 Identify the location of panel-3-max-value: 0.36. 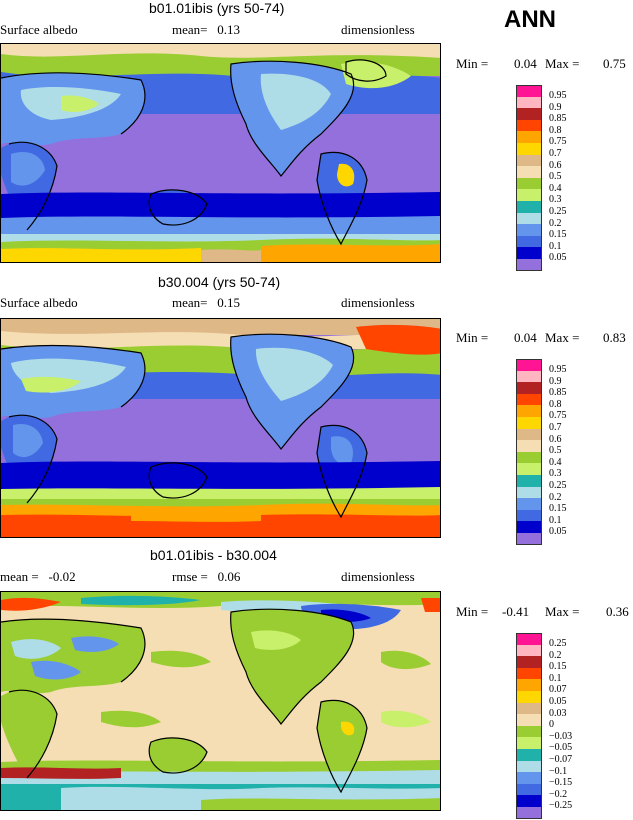
(617, 611).